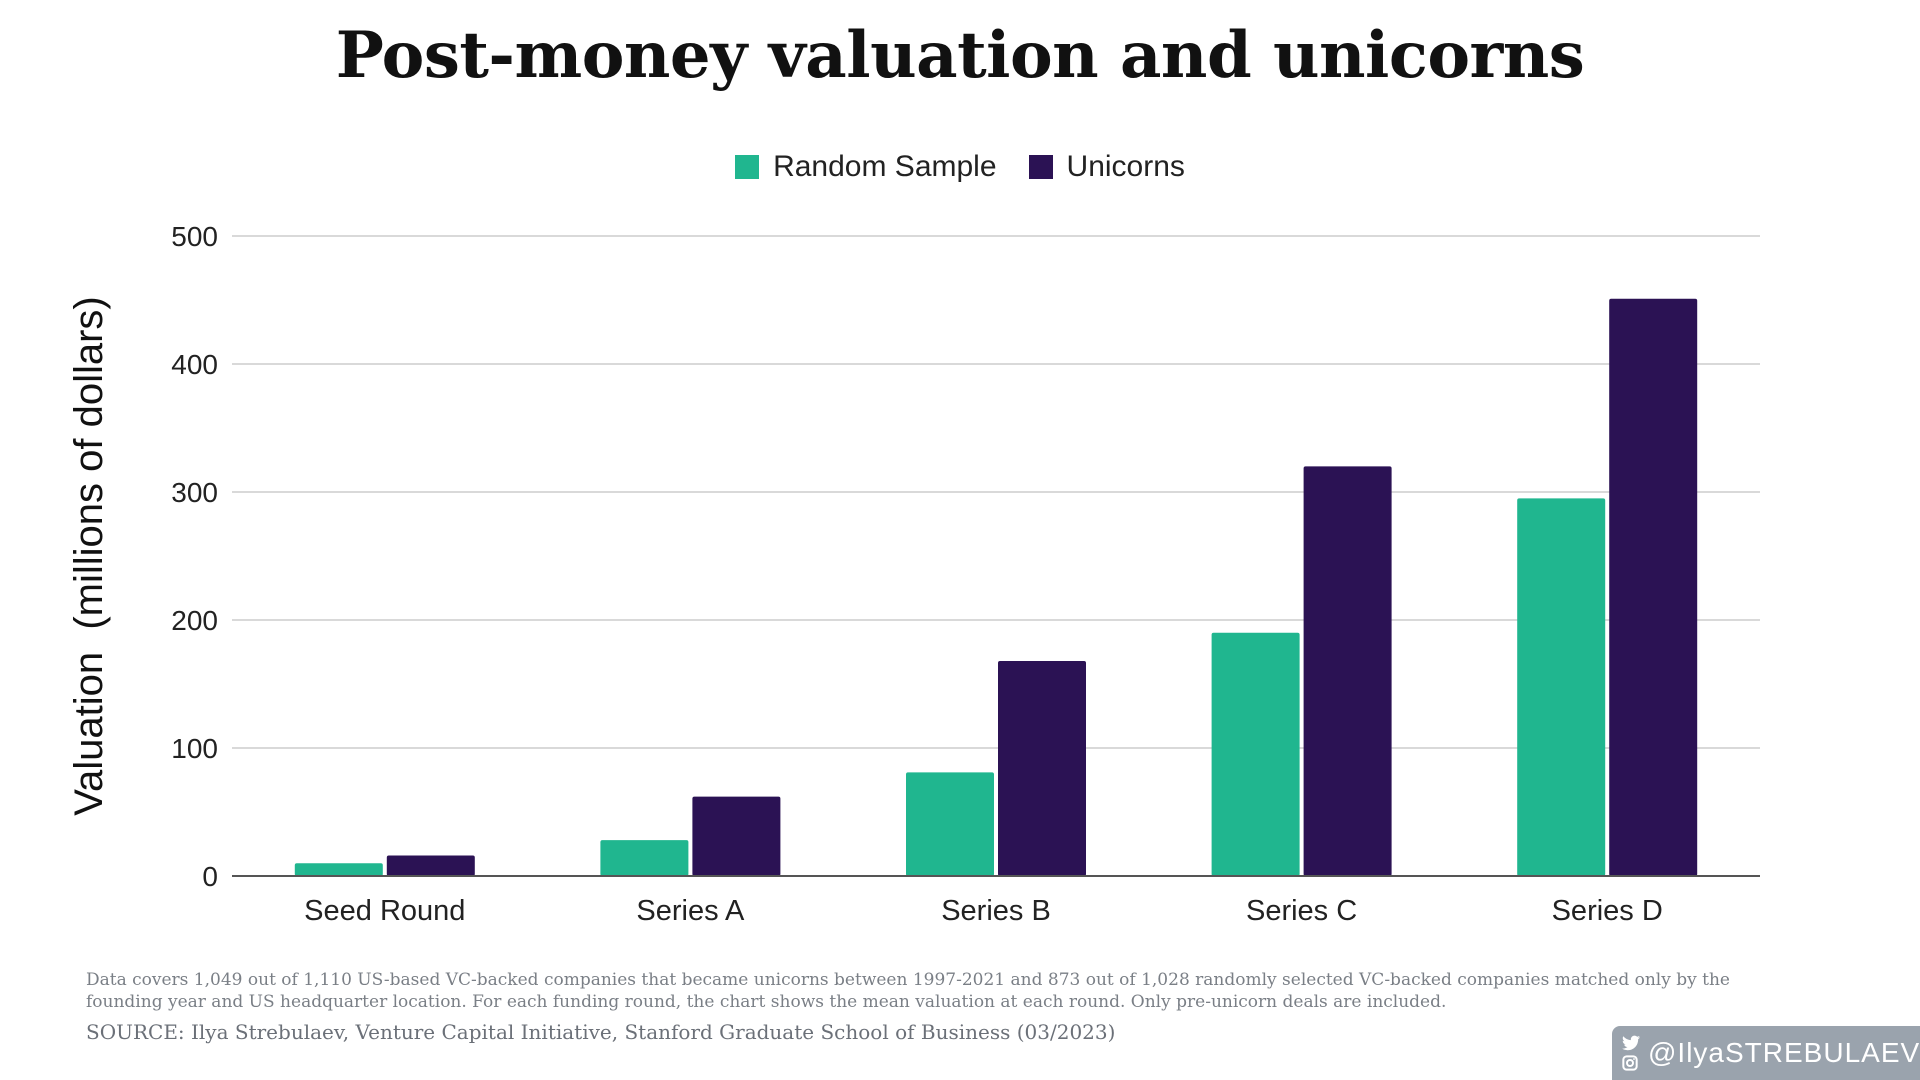 The width and height of the screenshot is (1920, 1080). What do you see at coordinates (194, 364) in the screenshot?
I see `y-tick-label: 400` at bounding box center [194, 364].